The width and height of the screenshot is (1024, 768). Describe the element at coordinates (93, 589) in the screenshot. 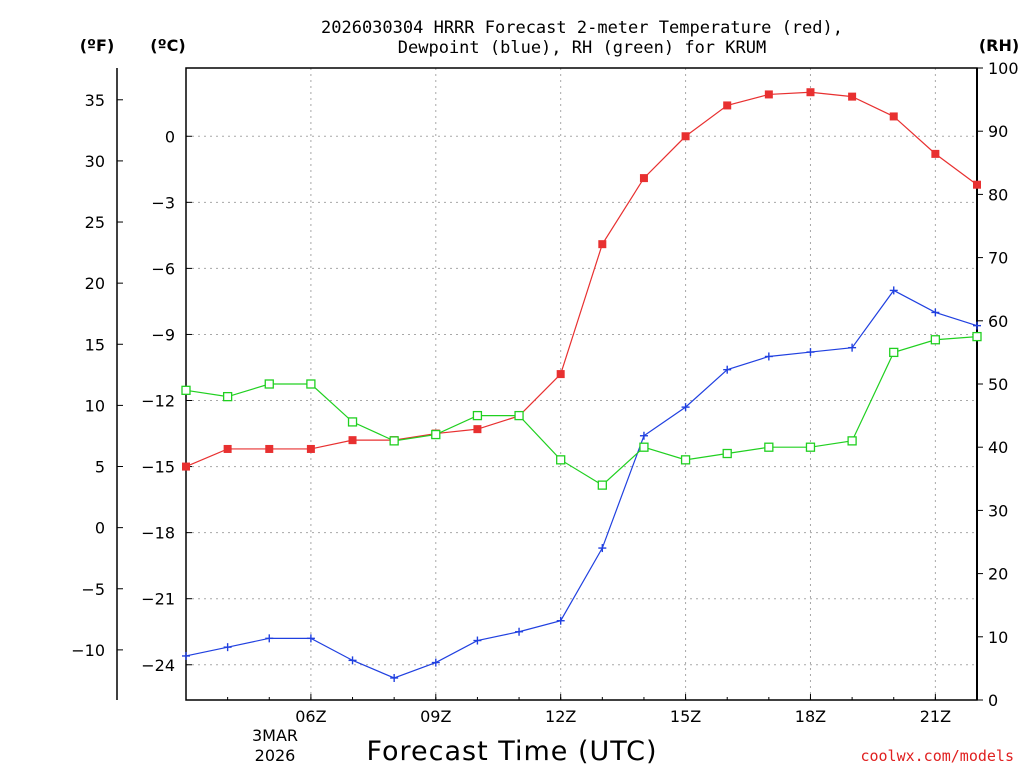

I see `fahrenheit-tick-label: −5` at that location.